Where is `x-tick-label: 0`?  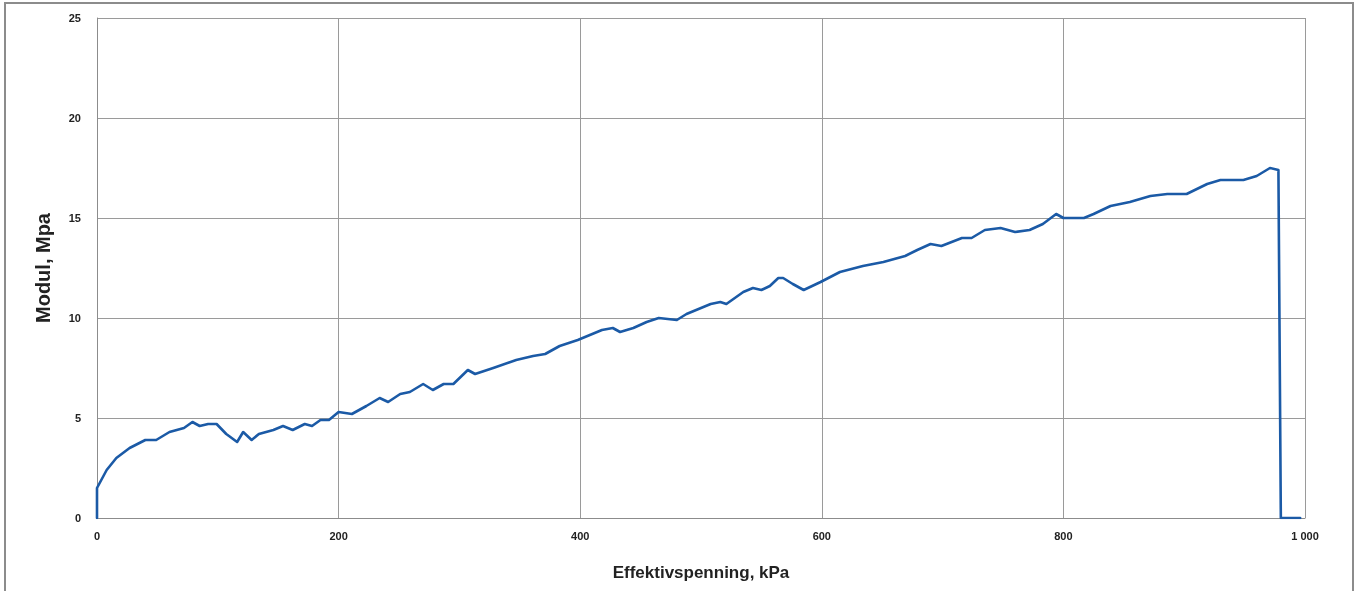 x-tick-label: 0 is located at coordinates (97, 535).